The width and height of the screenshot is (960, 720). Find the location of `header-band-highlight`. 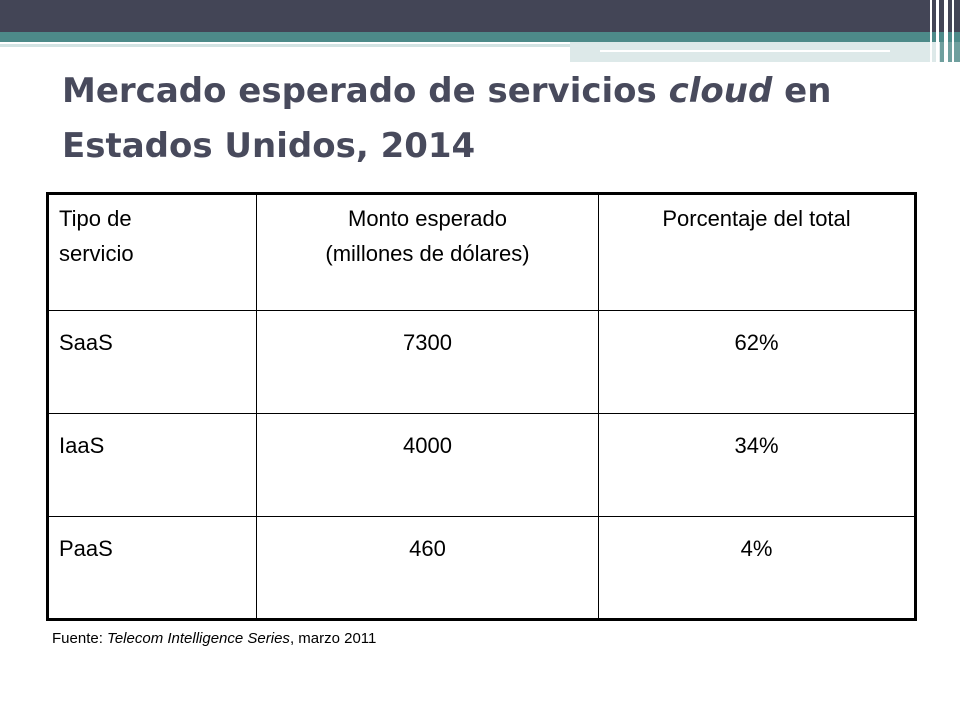

header-band-highlight is located at coordinates (745, 51).